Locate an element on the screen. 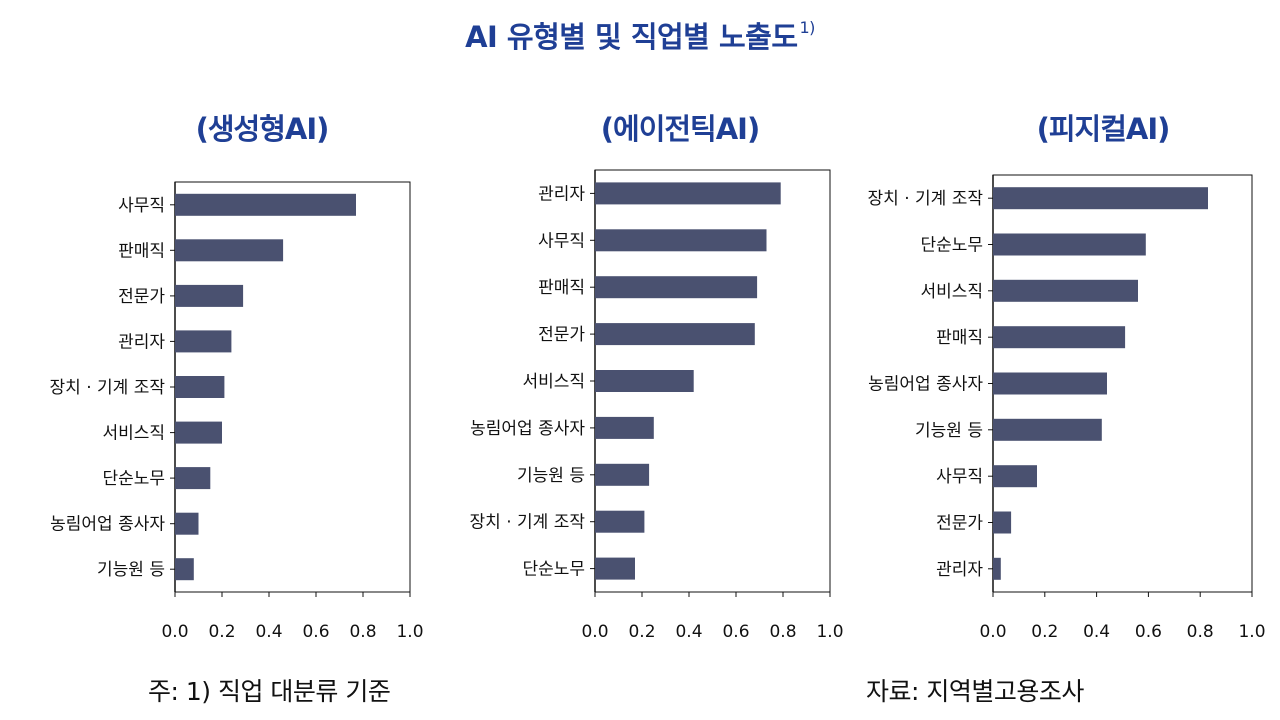  category-label-physical-6: 사무직 is located at coordinates (959, 477).